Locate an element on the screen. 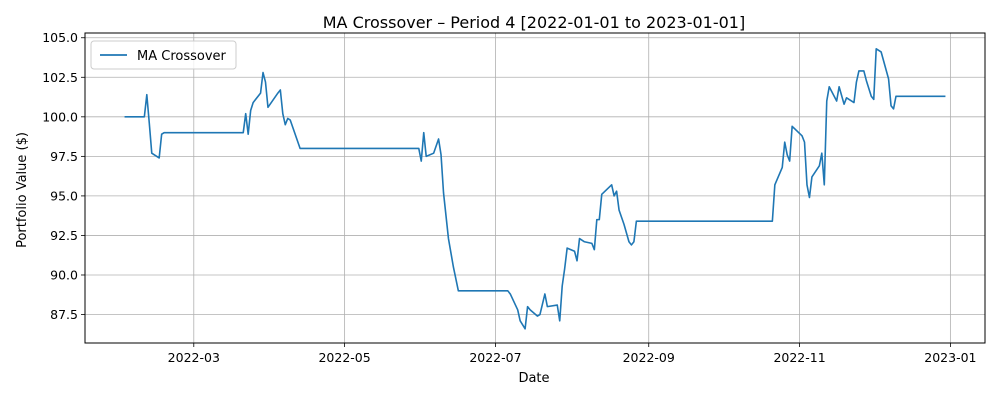 This screenshot has height=400, width=1000. y-tick-label: 100.0 is located at coordinates (60, 116).